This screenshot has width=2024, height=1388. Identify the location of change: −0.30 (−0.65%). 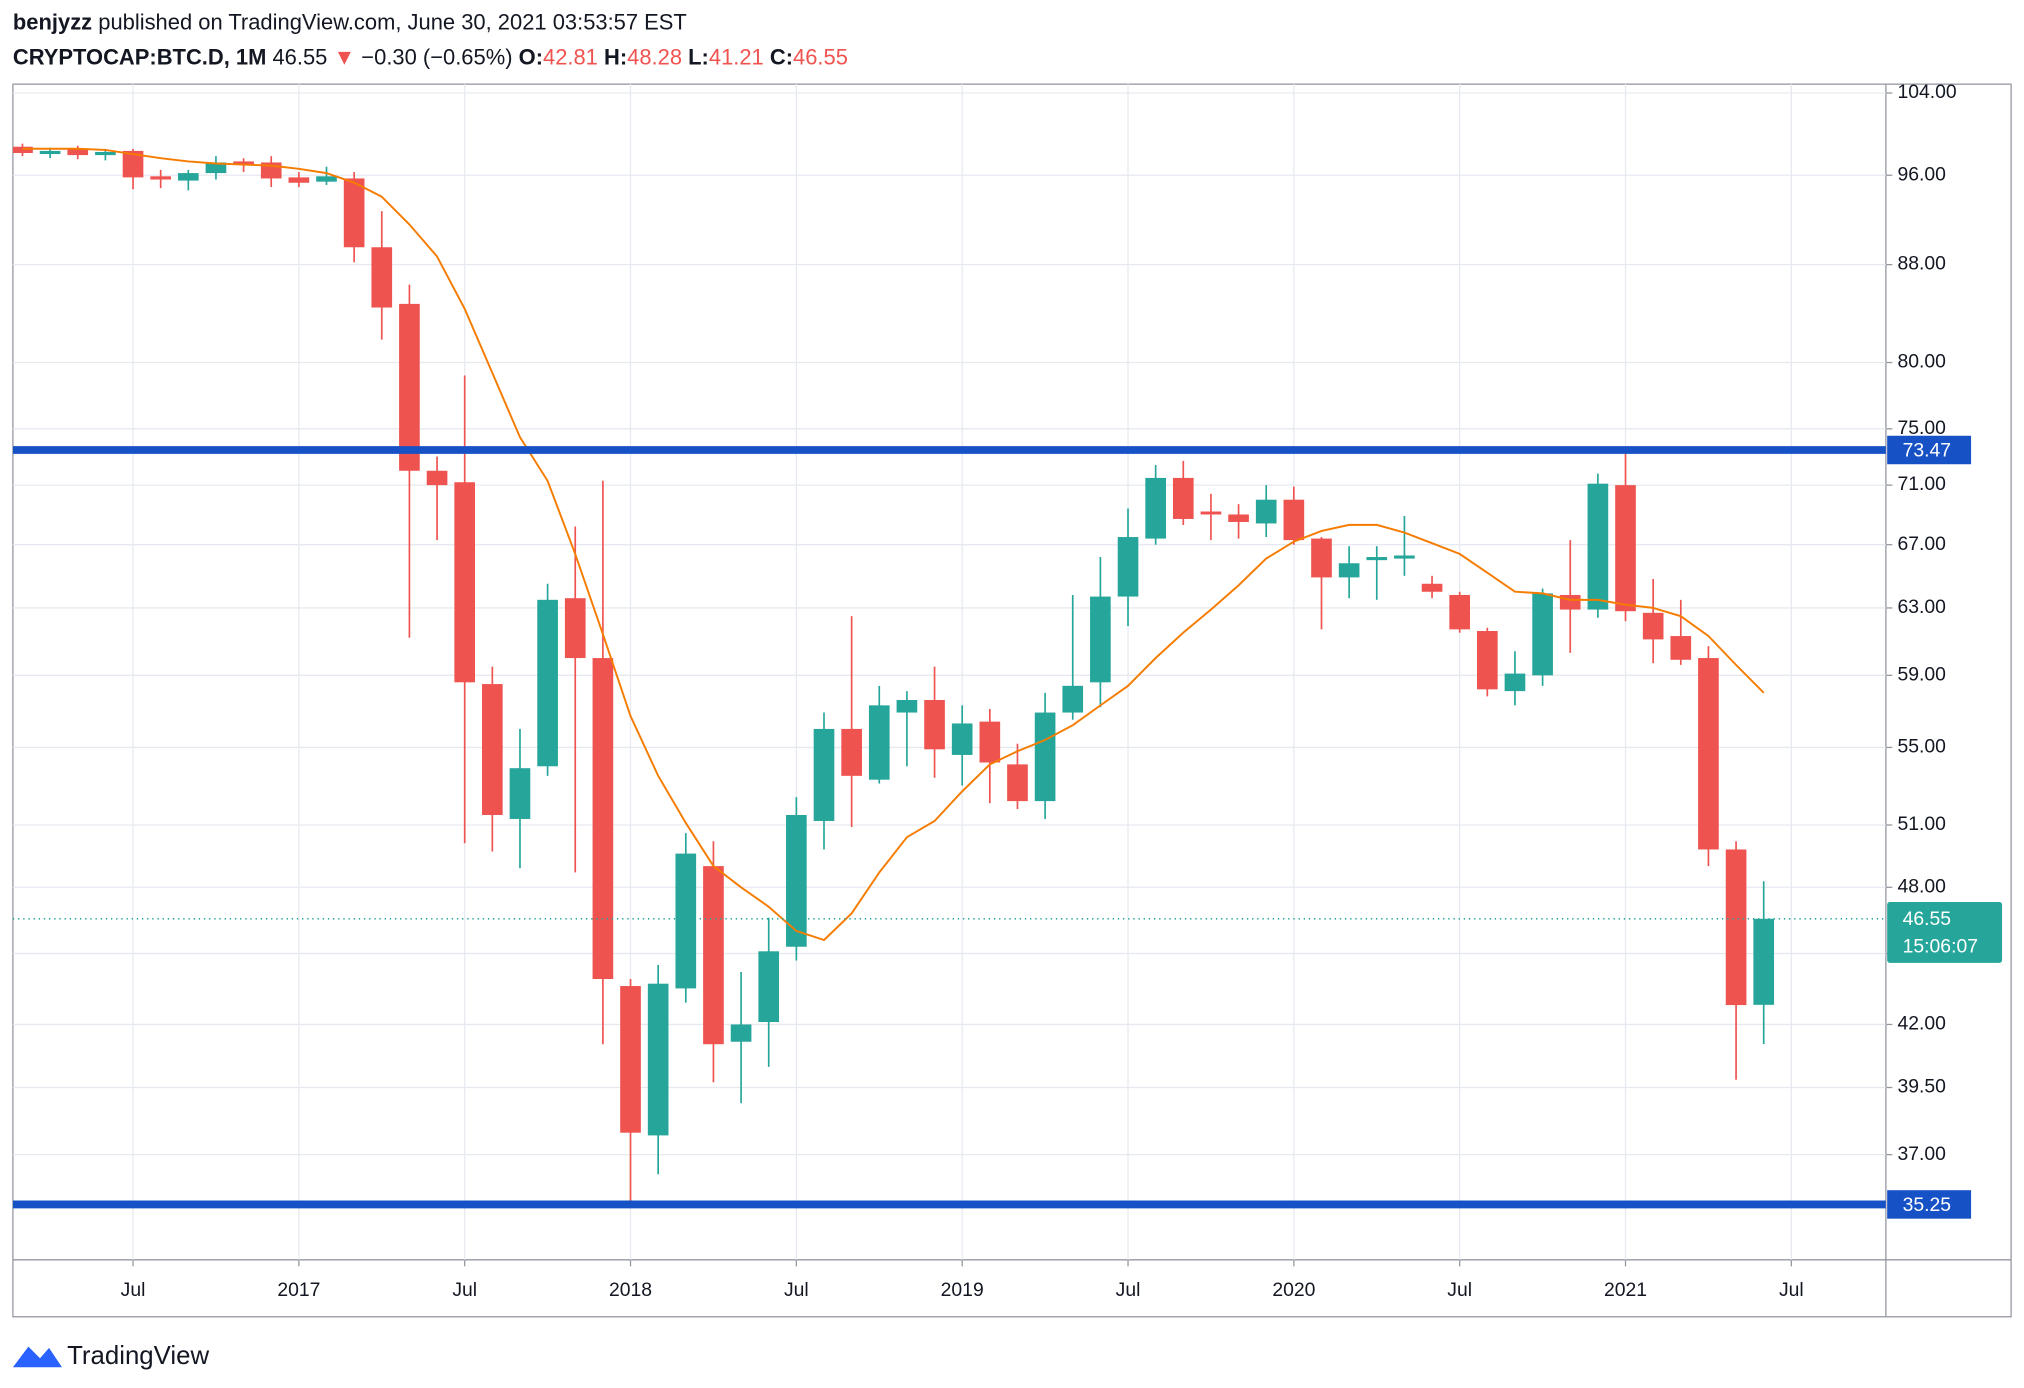
(436, 56).